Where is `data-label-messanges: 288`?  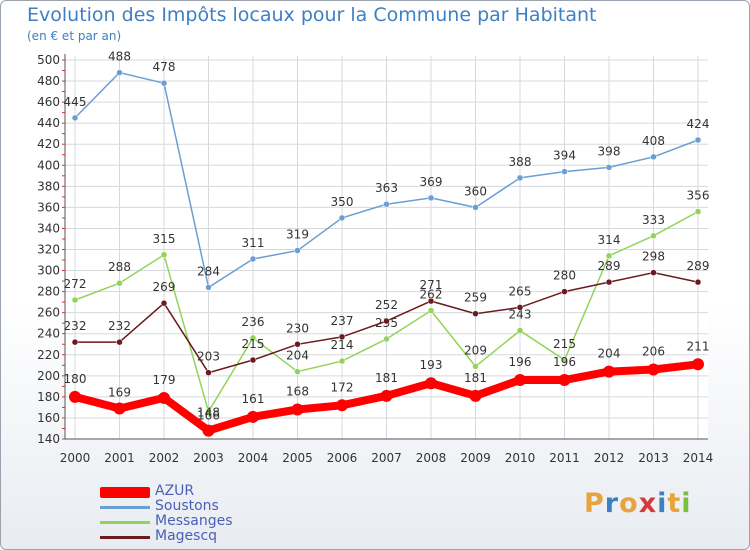
data-label-messanges: 288 is located at coordinates (119, 267).